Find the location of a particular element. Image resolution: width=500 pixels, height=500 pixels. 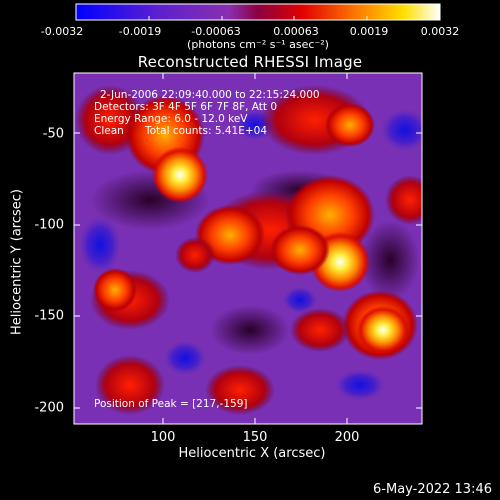

annotation-algorithm: Clean is located at coordinates (109, 131).